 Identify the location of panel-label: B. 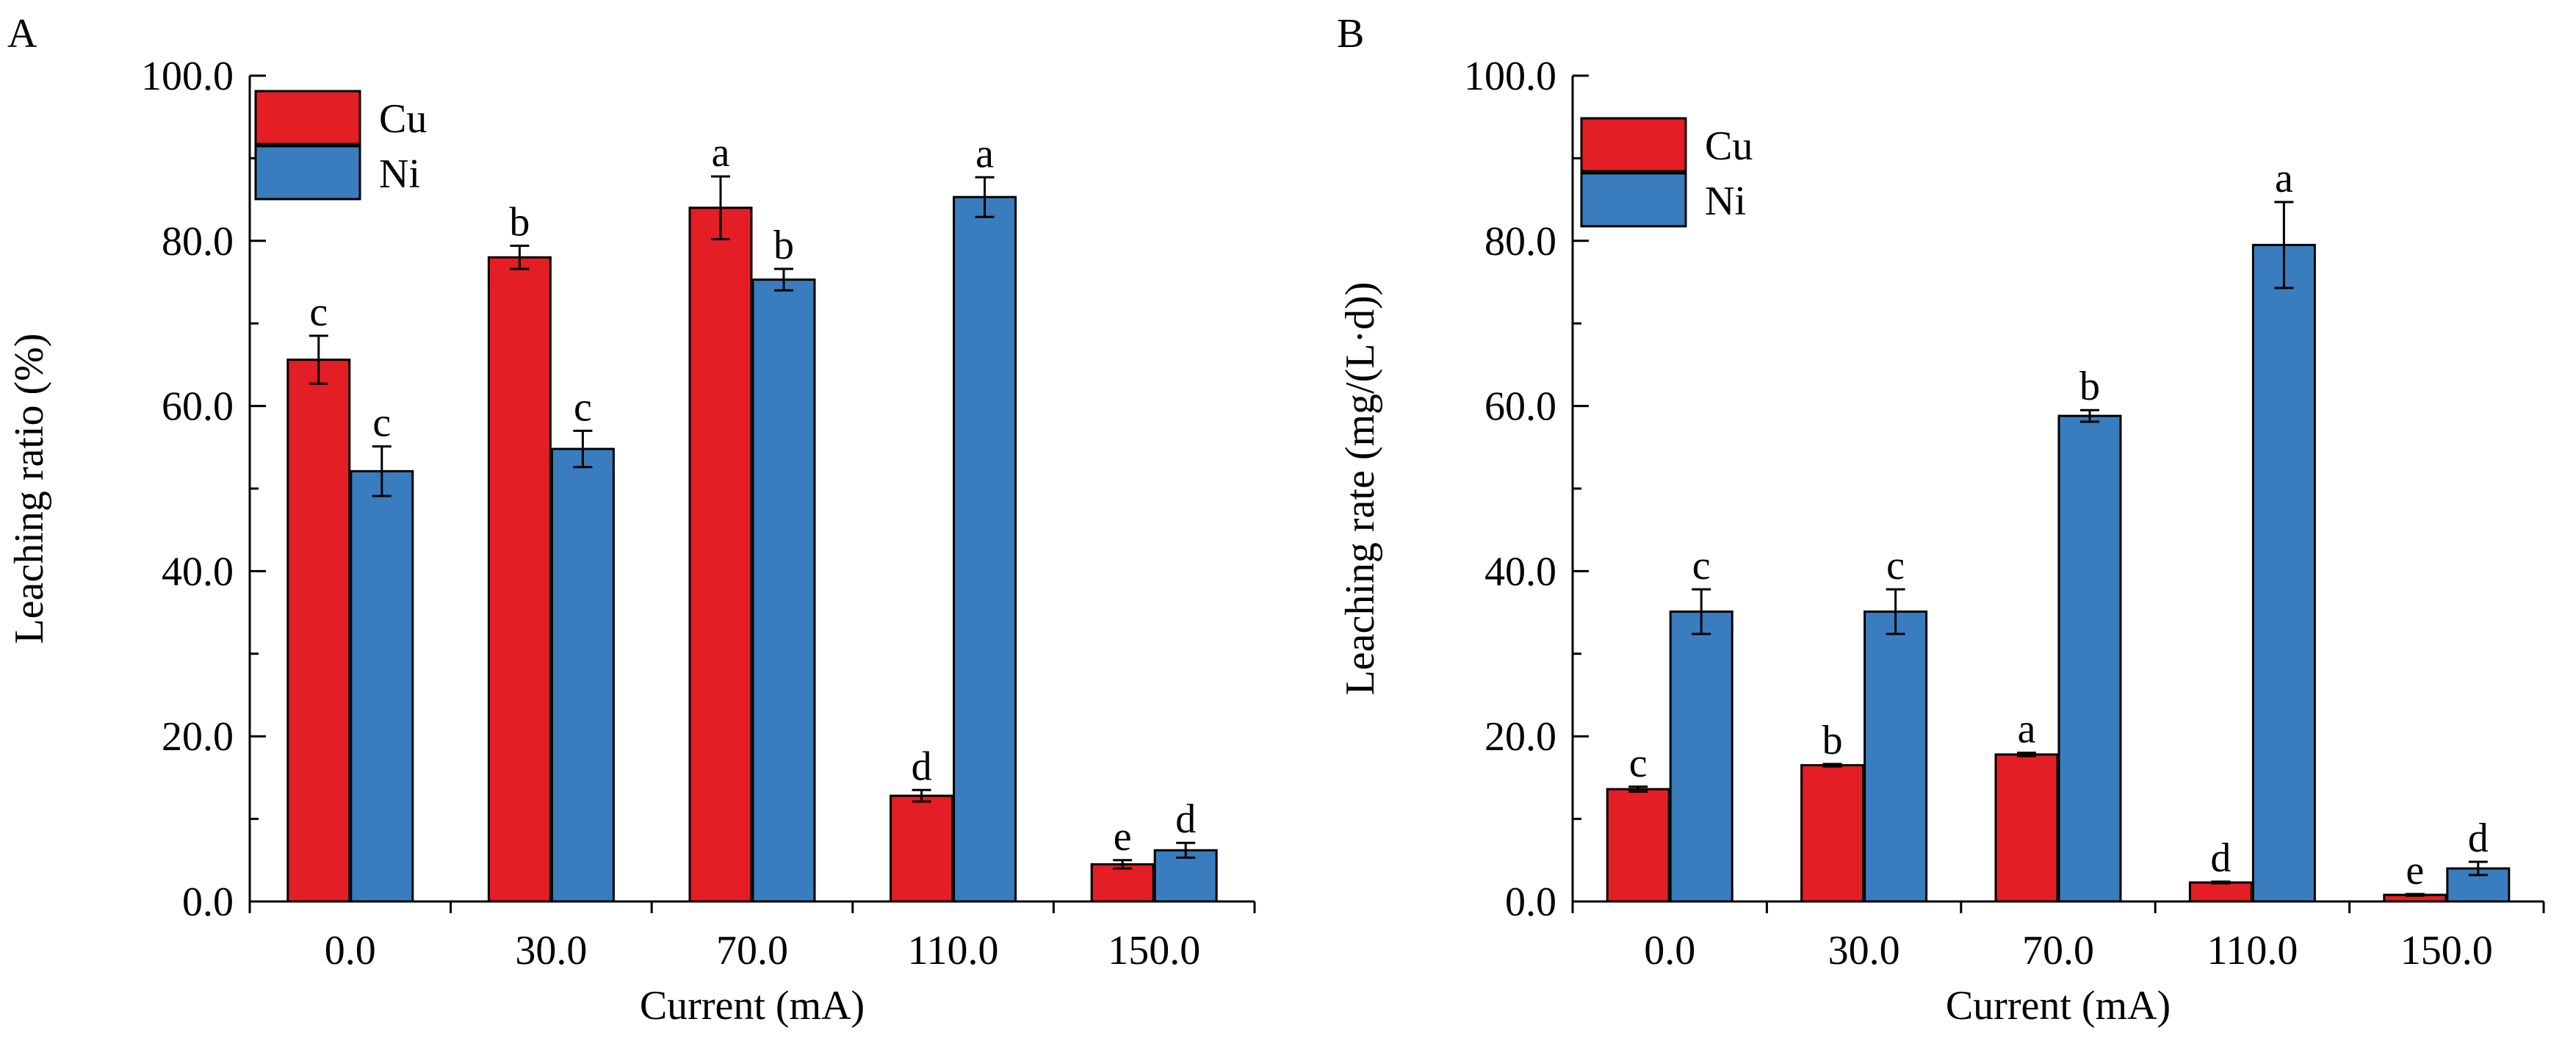
(1350, 34).